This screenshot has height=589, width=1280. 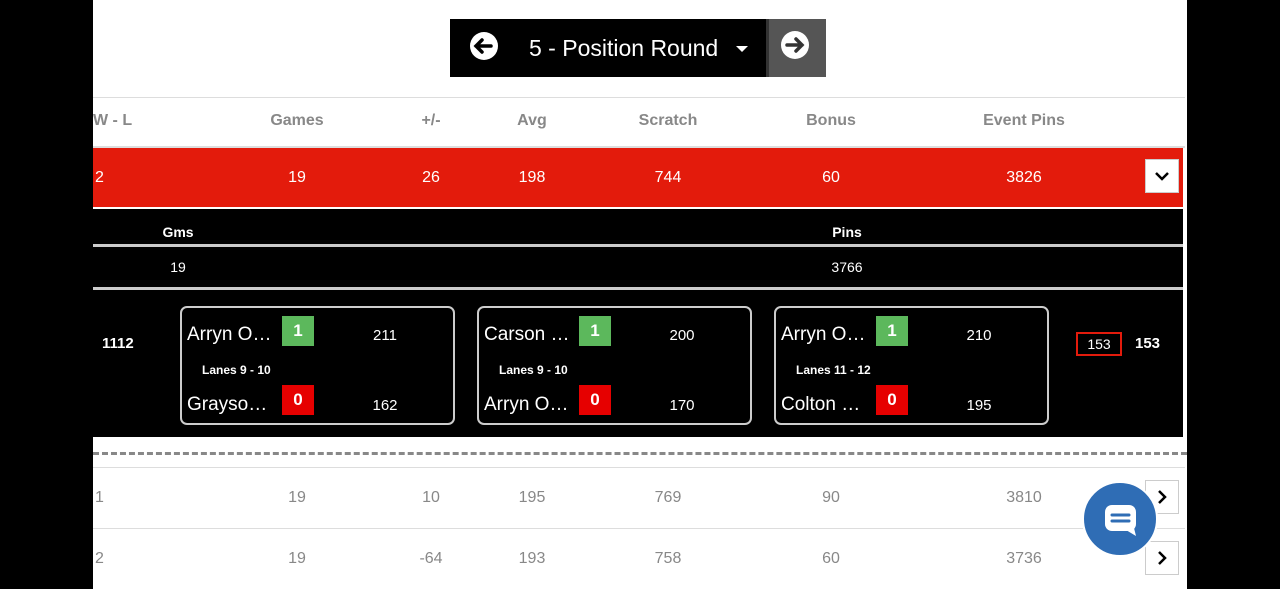 I want to click on score: 200, so click(x=682, y=335).